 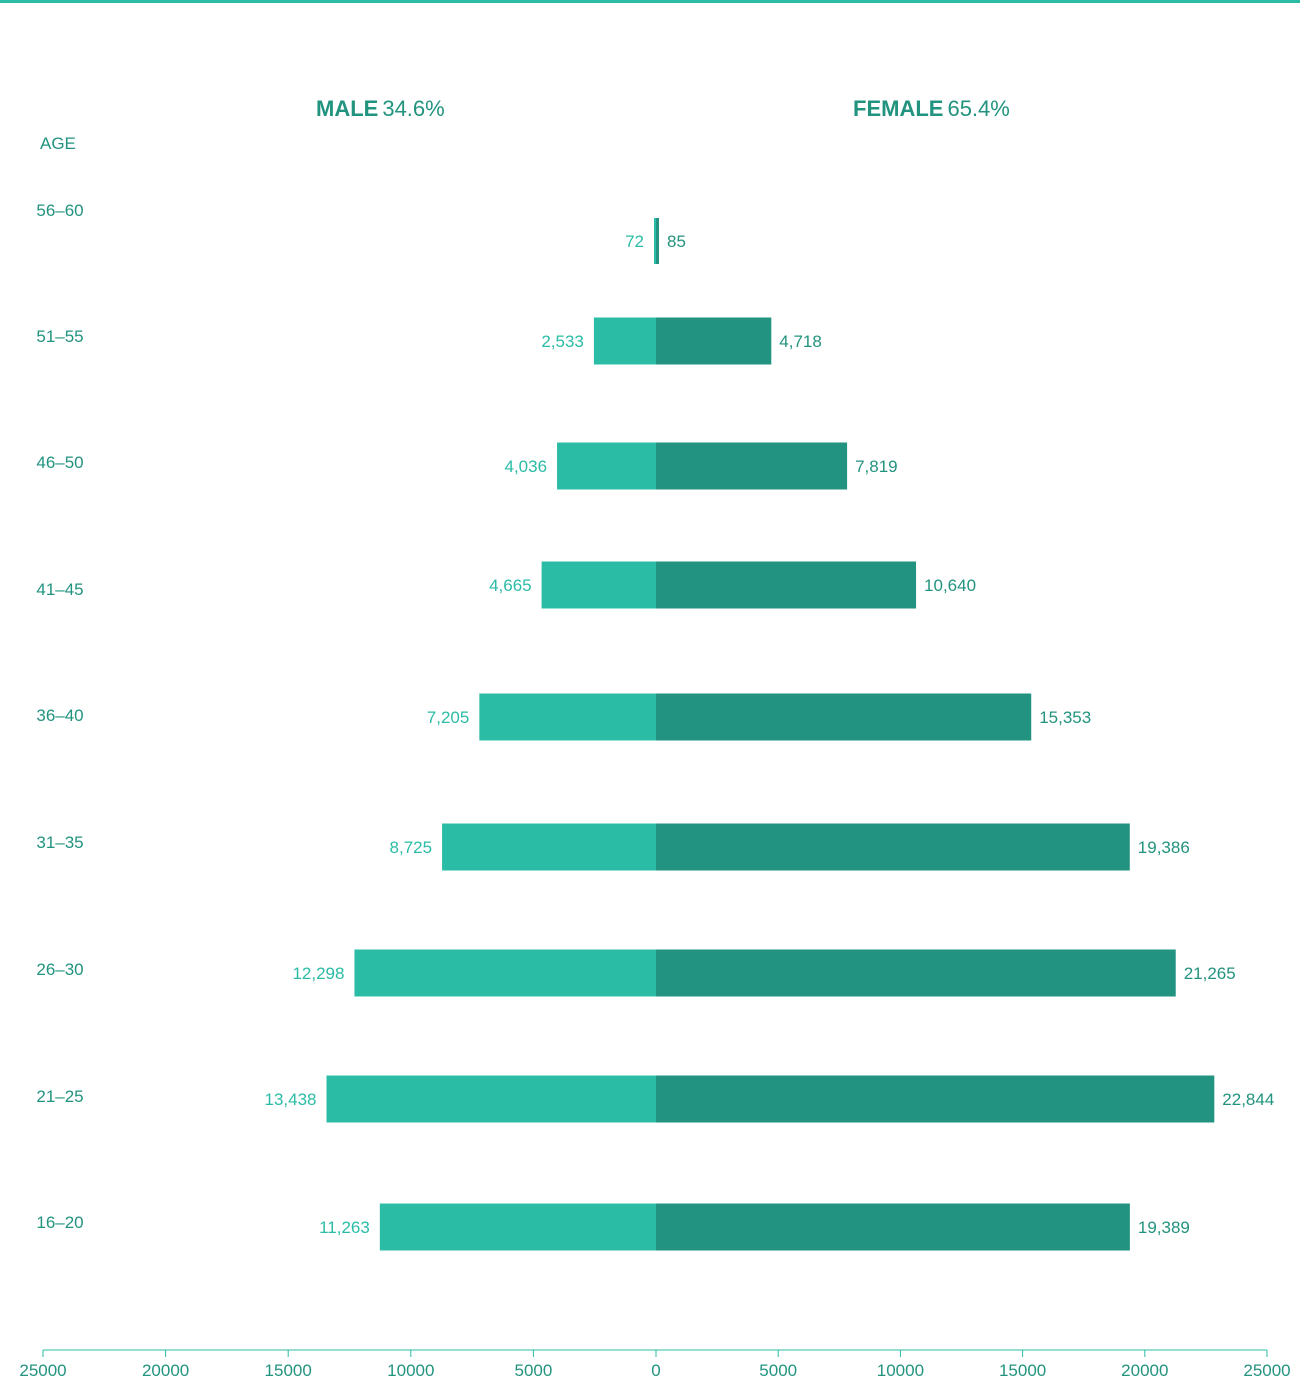 What do you see at coordinates (413, 108) in the screenshot?
I see `male-percentage: 34.6%` at bounding box center [413, 108].